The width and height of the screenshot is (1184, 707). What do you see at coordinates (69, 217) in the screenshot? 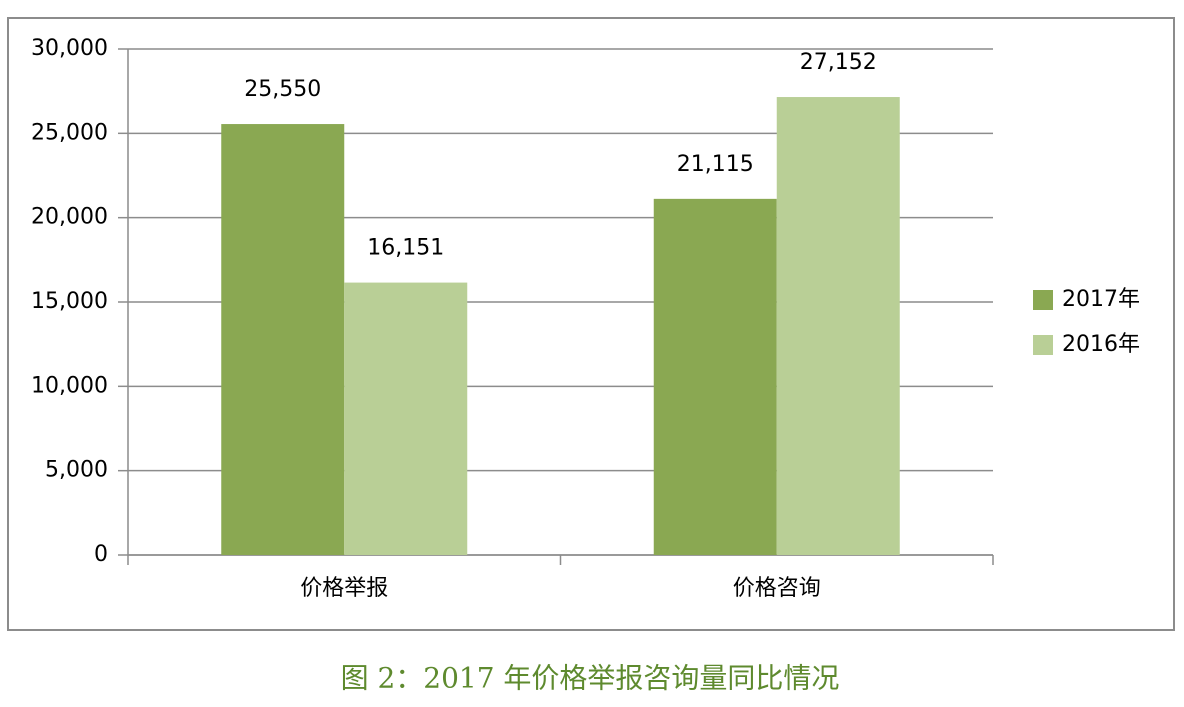
I see `y-tick-label: 20,000` at bounding box center [69, 217].